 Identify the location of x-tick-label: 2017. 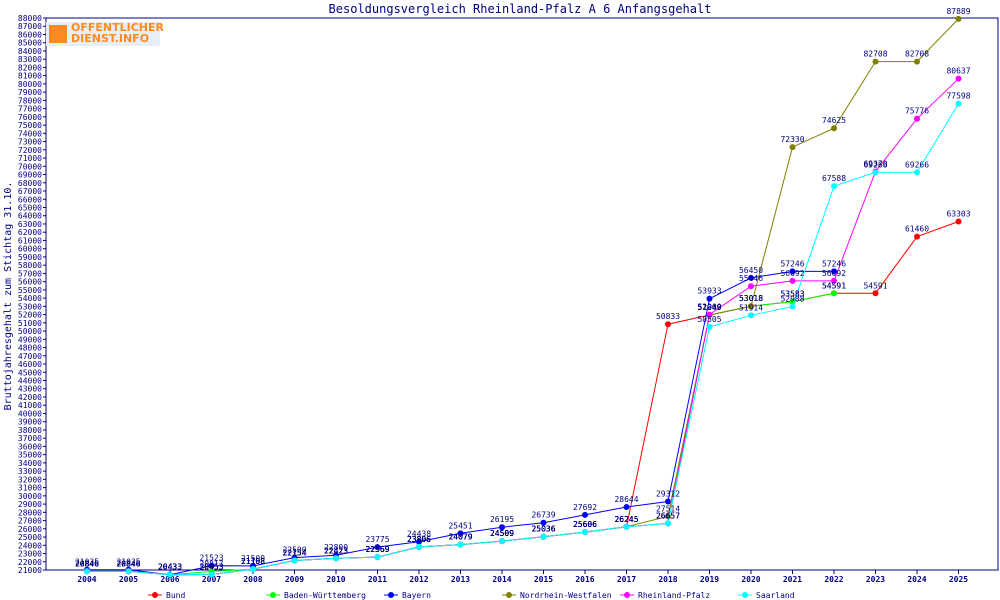
(626, 579).